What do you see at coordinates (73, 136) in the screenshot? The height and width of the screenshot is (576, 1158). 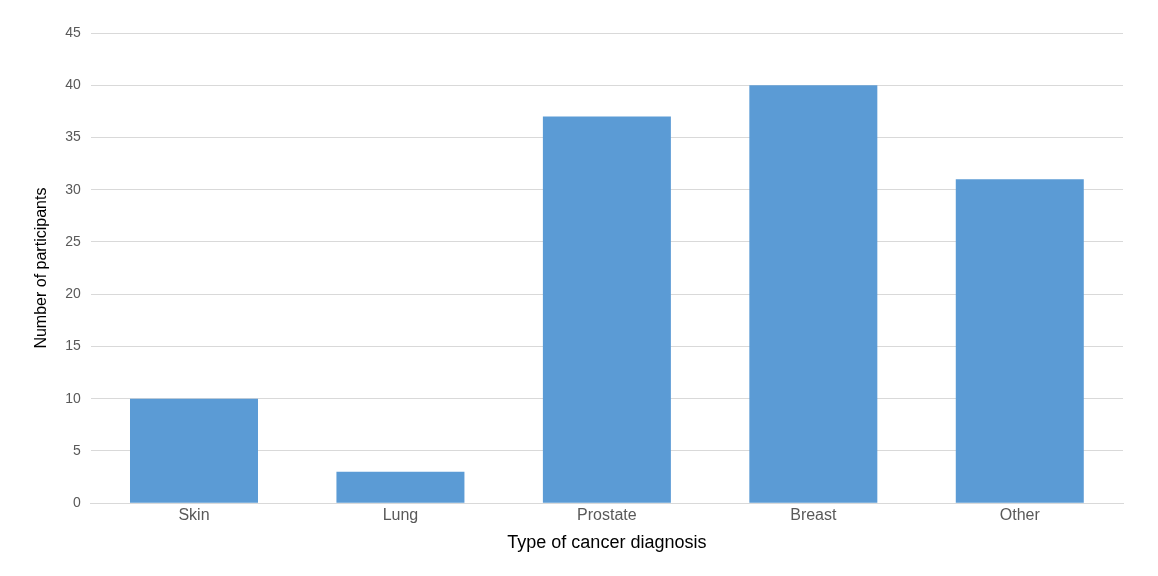 I see `y-tick-label: 35` at bounding box center [73, 136].